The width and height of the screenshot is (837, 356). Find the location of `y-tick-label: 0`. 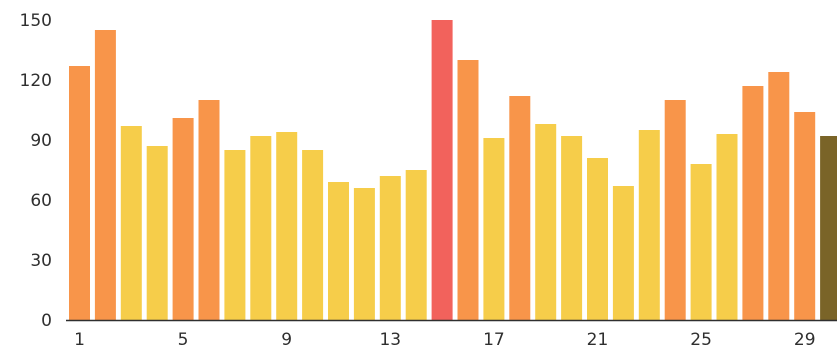

y-tick-label: 0 is located at coordinates (46, 321).